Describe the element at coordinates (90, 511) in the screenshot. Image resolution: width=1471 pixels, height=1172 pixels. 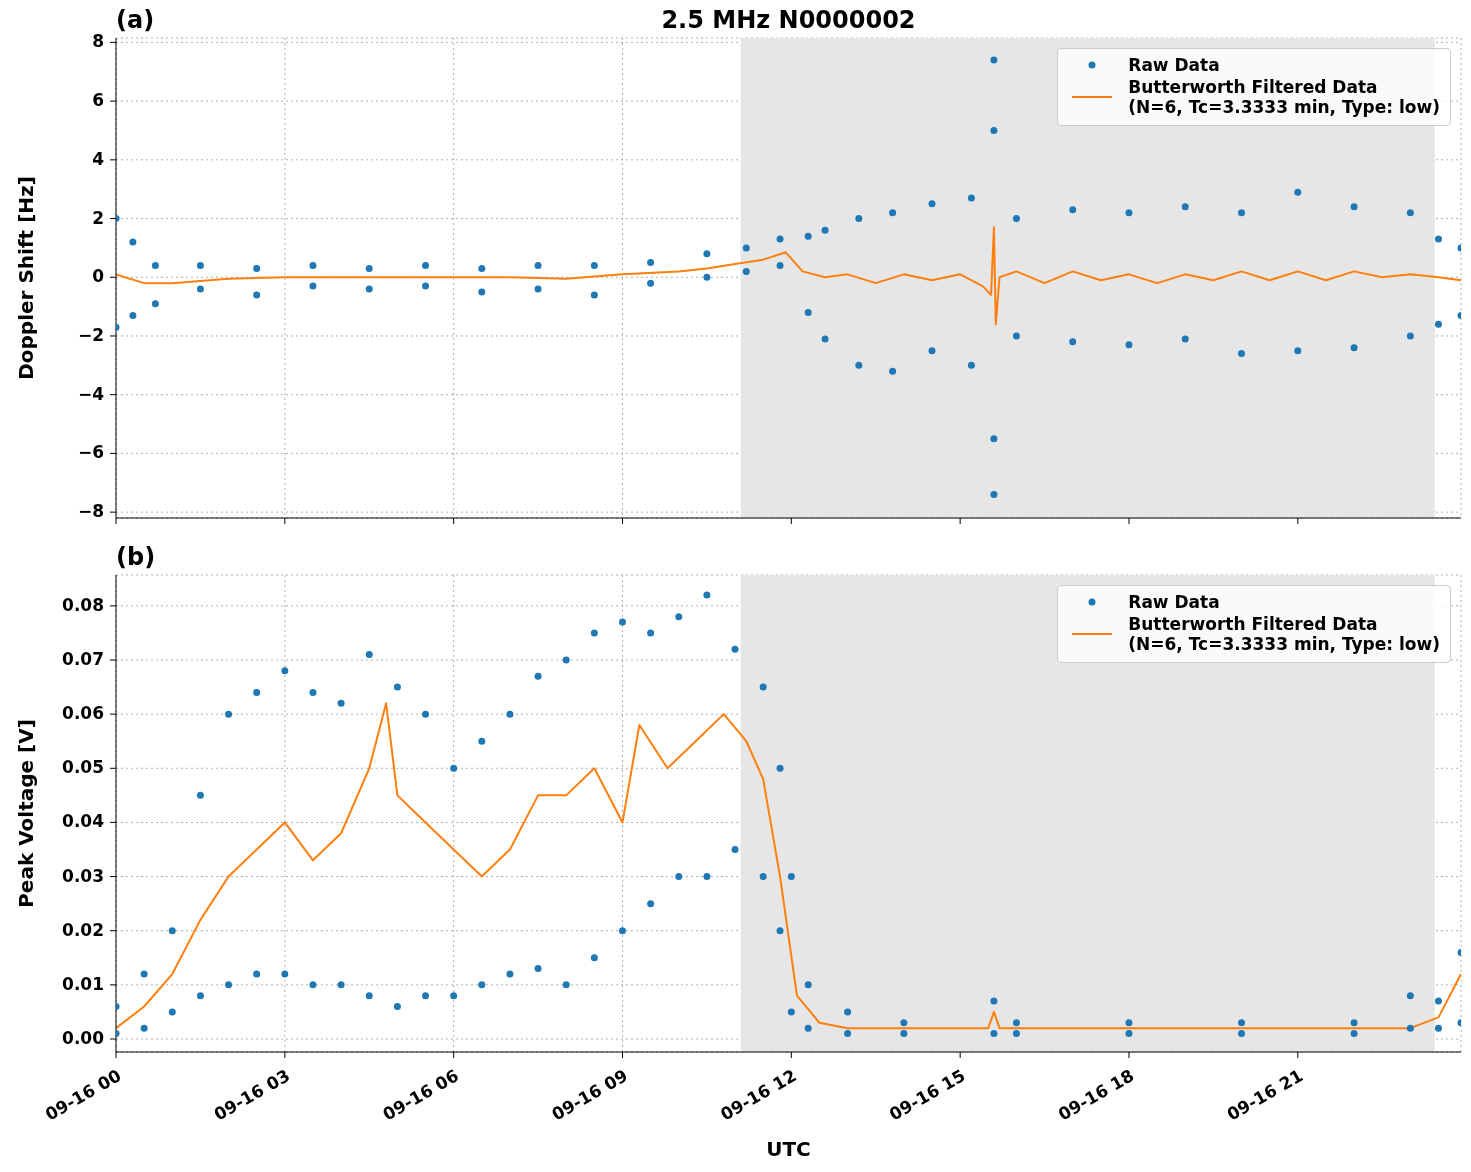
I see `y-tick-label: −8` at that location.